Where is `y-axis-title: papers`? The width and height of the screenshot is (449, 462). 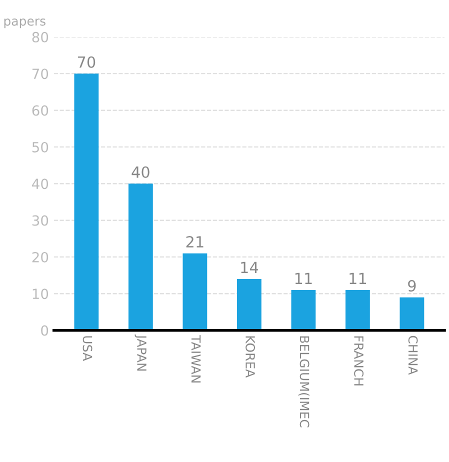 y-axis-title: papers is located at coordinates (25, 23).